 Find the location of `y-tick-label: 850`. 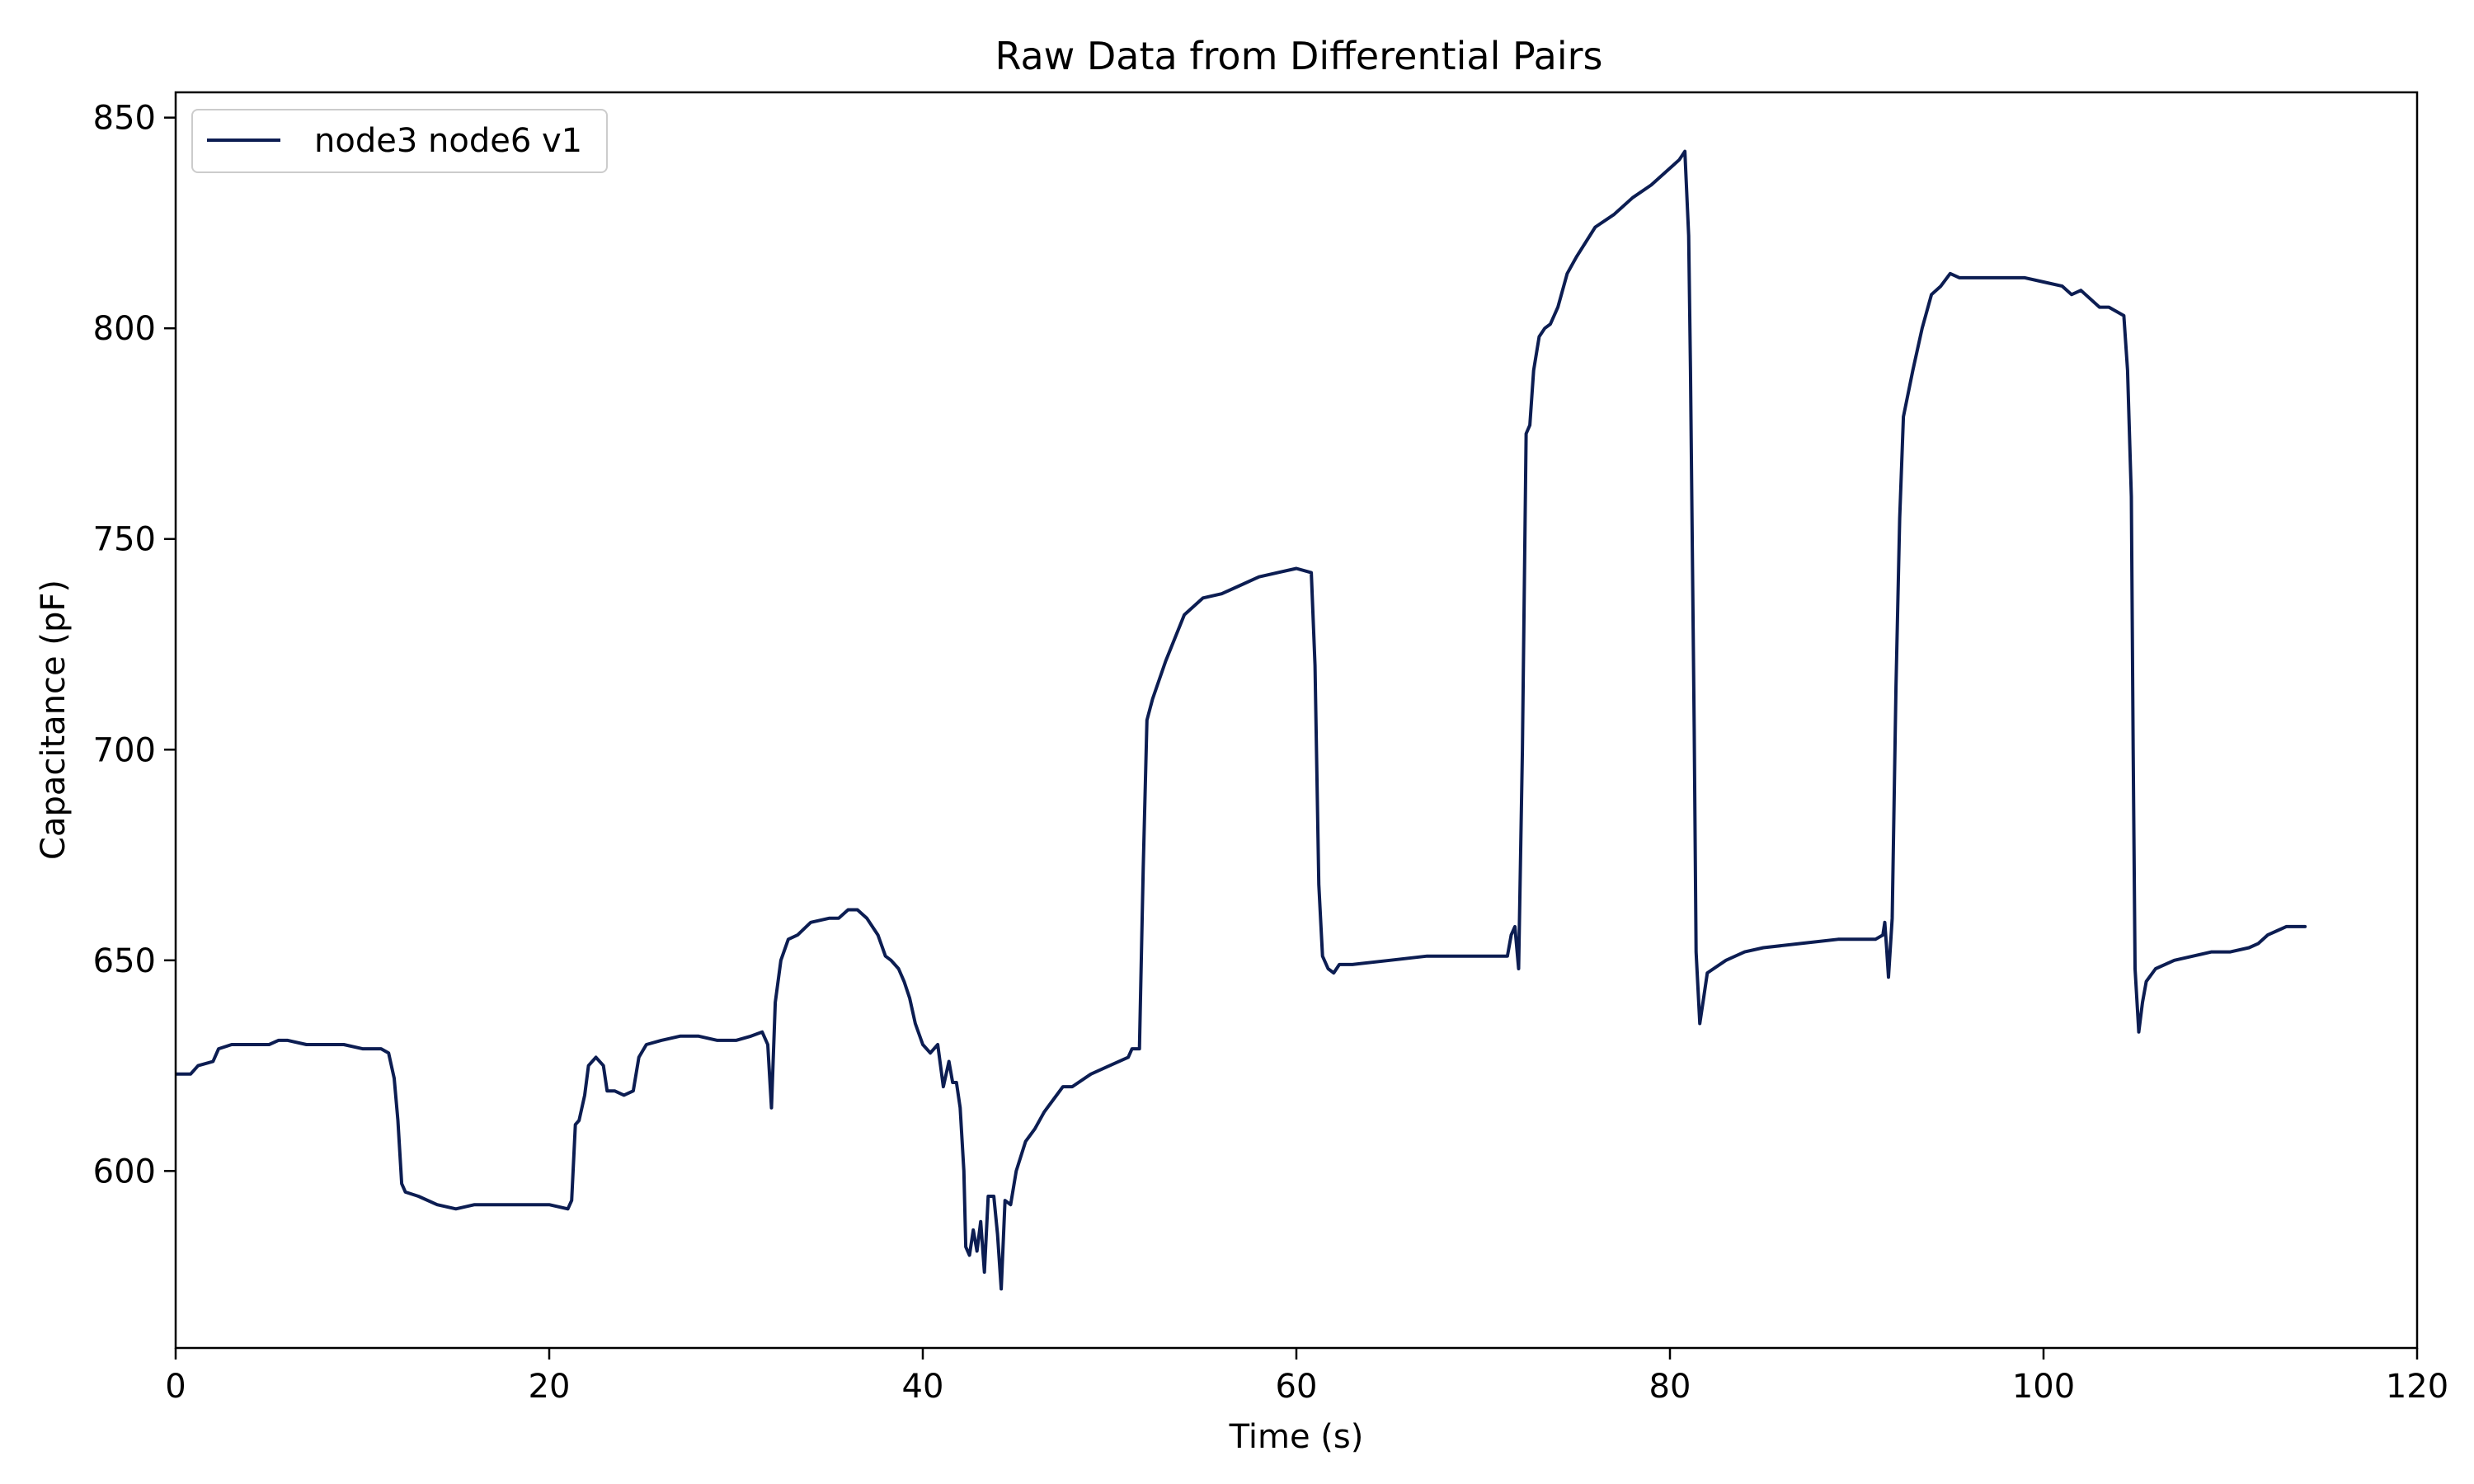

y-tick-label: 850 is located at coordinates (124, 119).